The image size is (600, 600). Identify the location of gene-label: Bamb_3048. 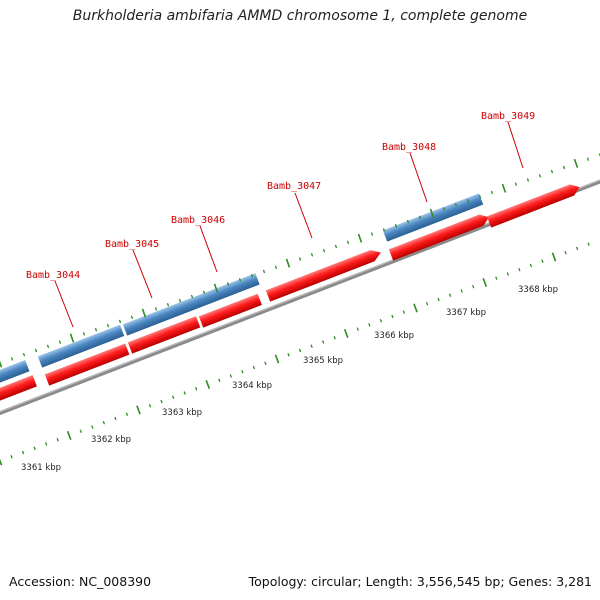
(409, 147).